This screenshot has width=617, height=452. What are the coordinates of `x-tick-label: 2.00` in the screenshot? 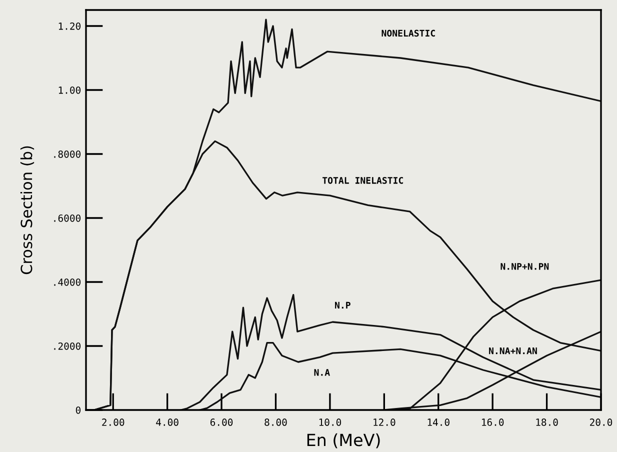 It's located at (113, 422).